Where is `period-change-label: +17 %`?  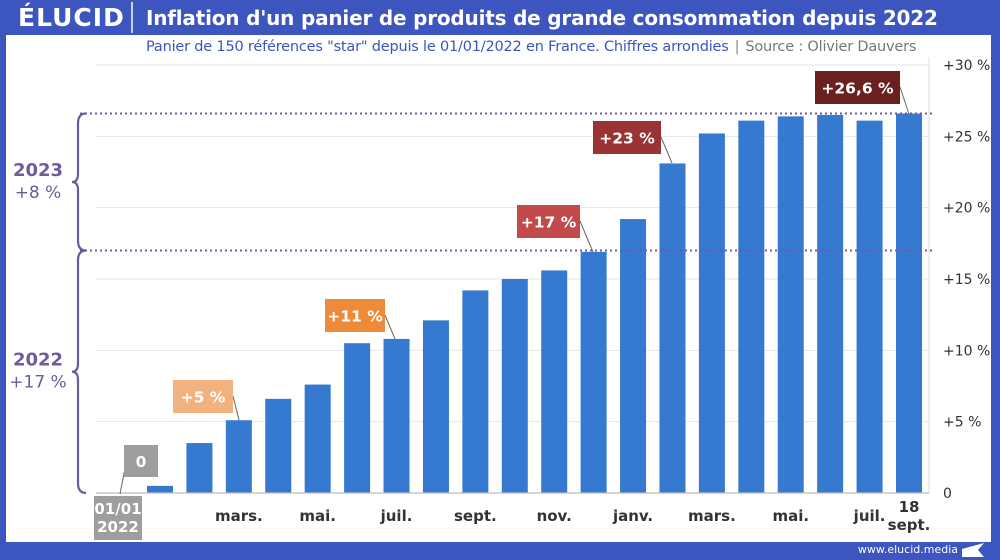 period-change-label: +17 % is located at coordinates (37, 383).